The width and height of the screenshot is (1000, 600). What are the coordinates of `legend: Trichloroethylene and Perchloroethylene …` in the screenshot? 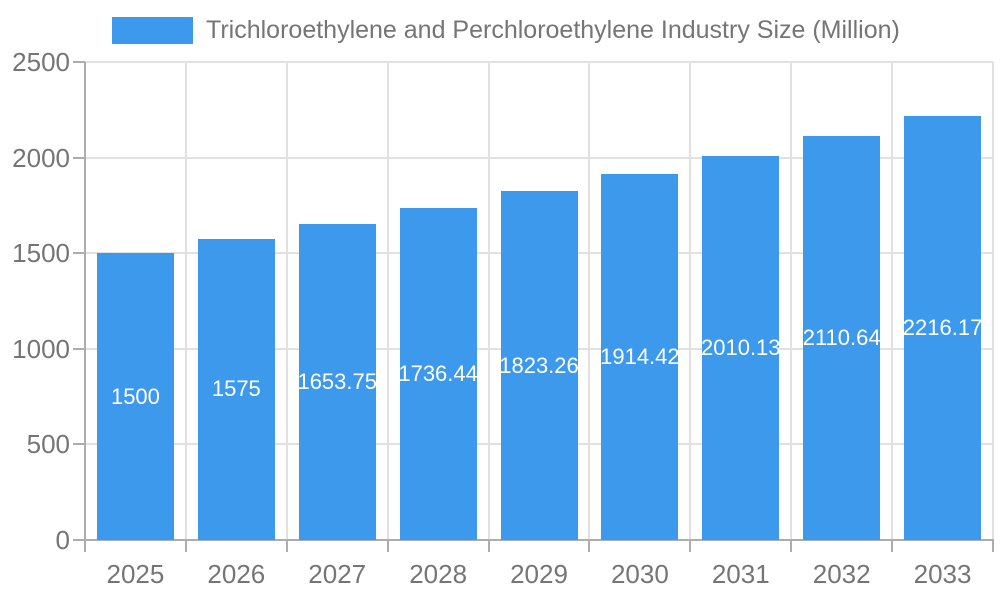 It's located at (506, 30).